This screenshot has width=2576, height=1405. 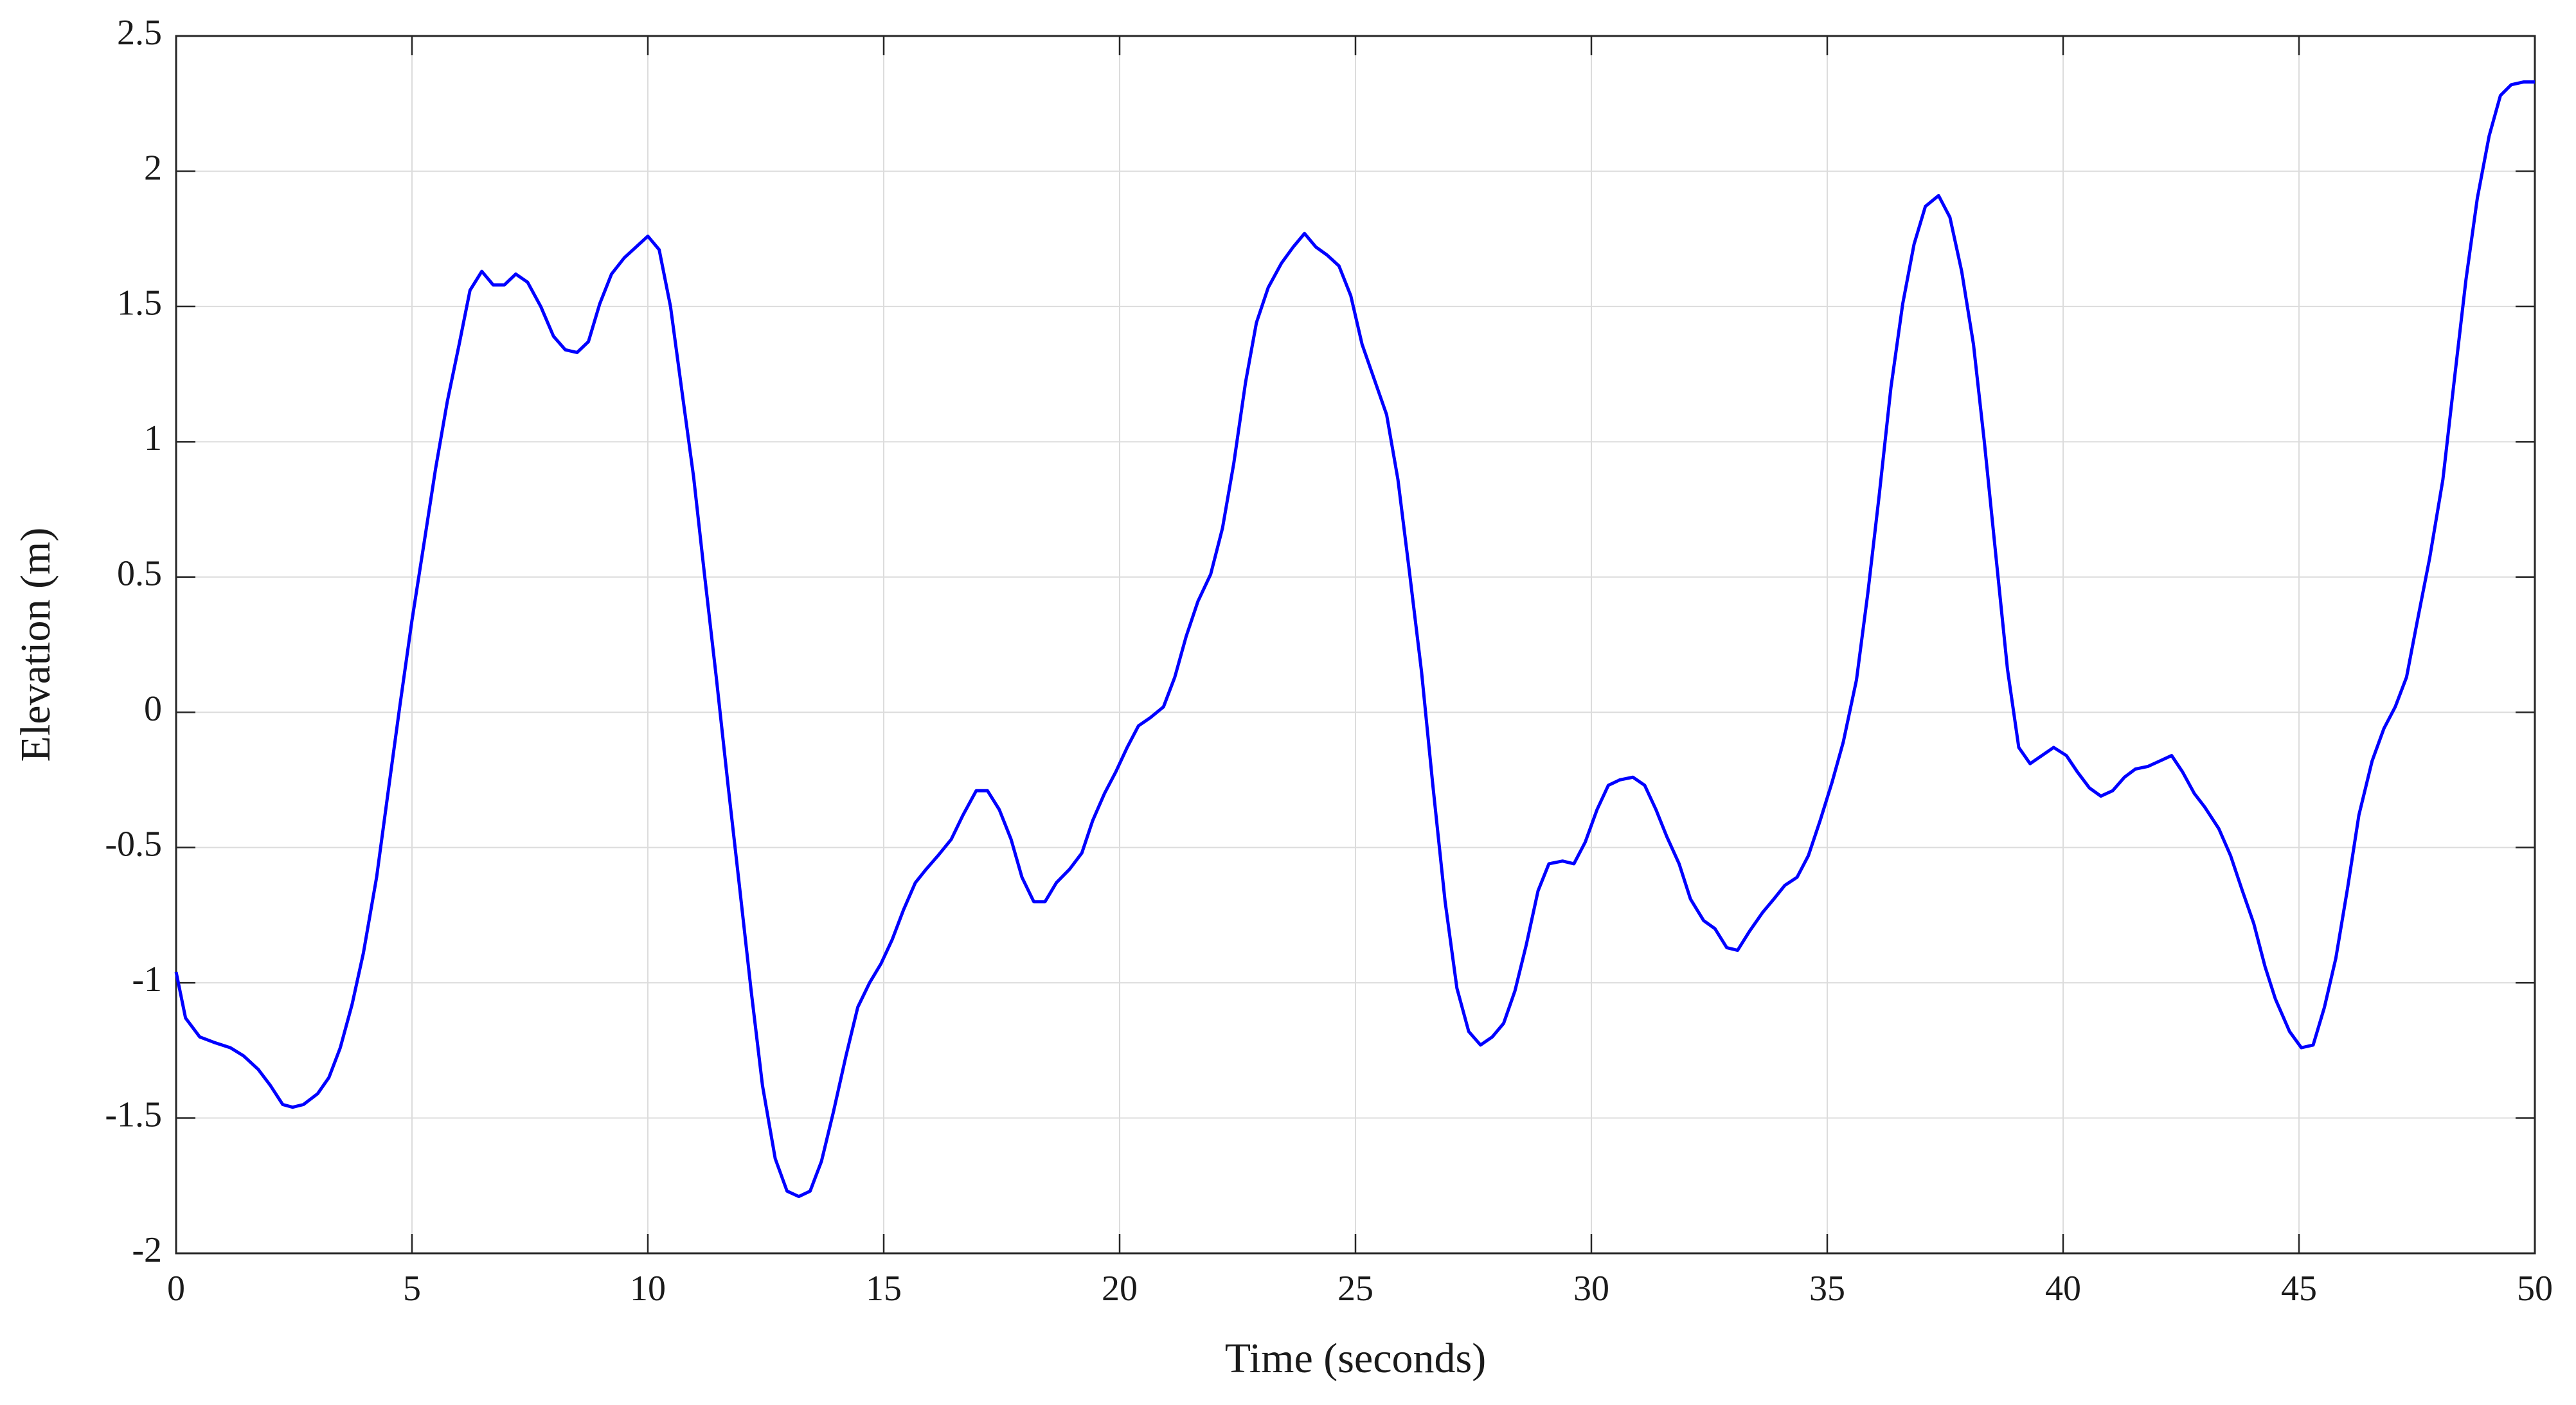 What do you see at coordinates (35, 645) in the screenshot?
I see `y-axis-label: Elevation (m)` at bounding box center [35, 645].